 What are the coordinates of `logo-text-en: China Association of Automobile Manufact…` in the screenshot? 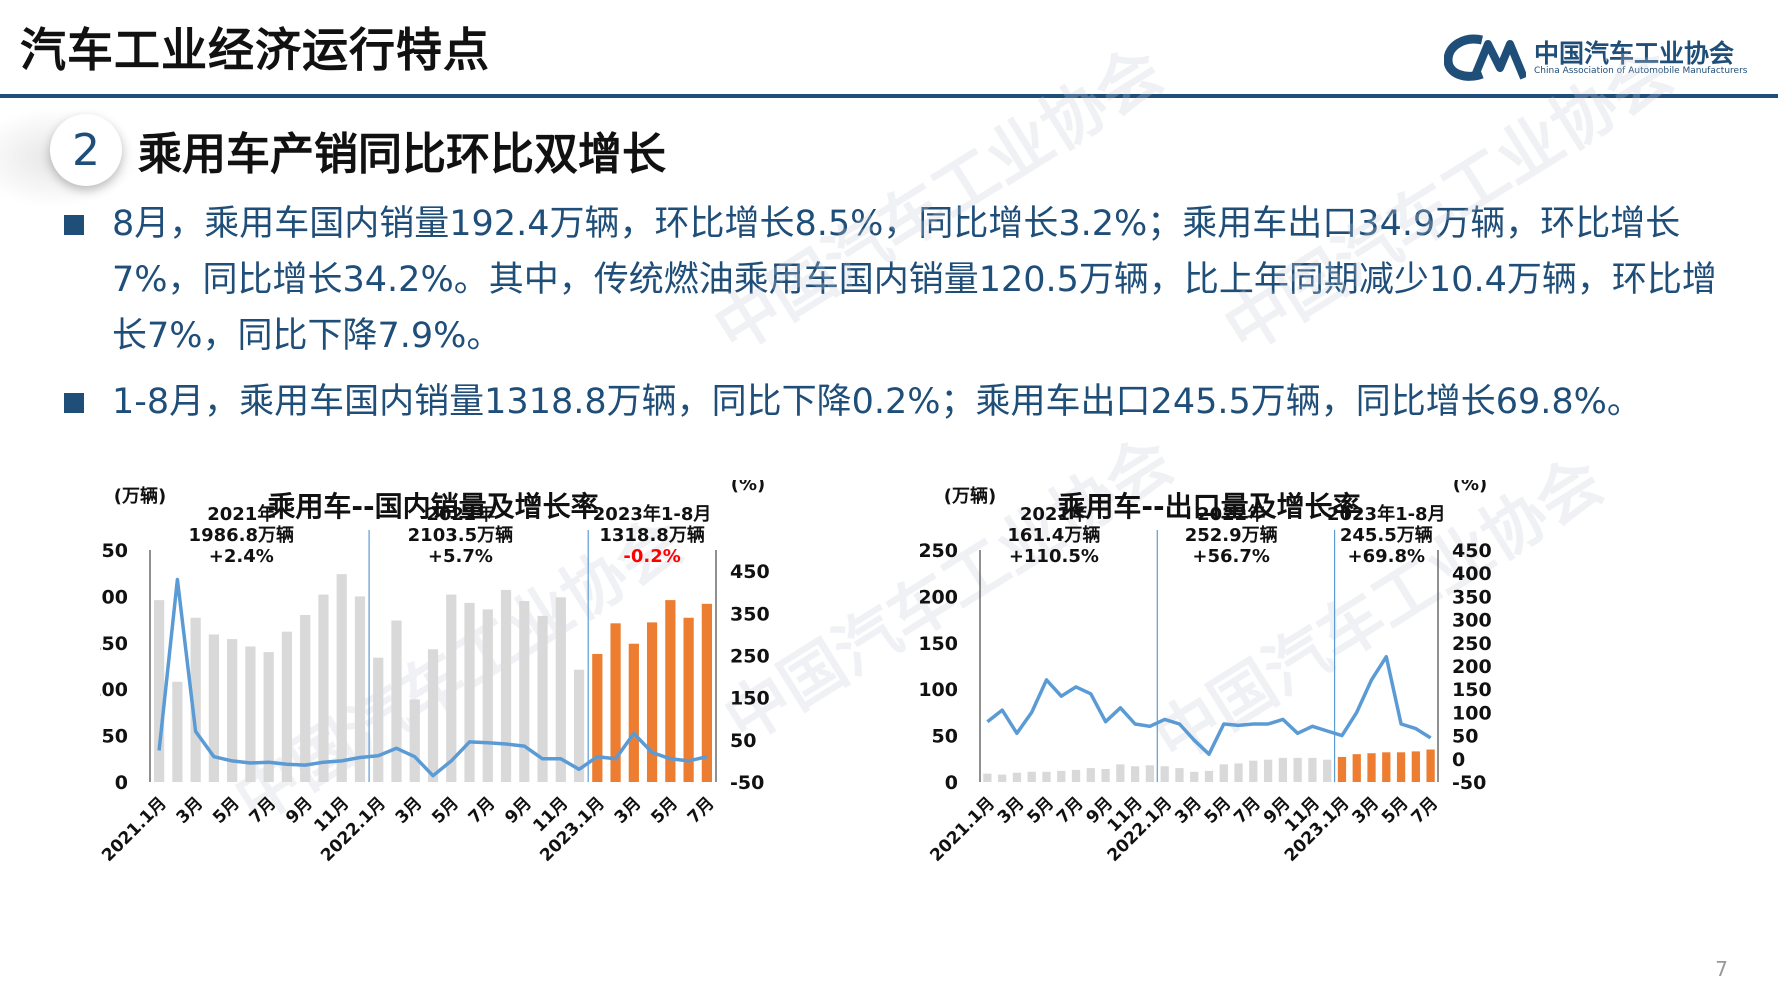 It's located at (1641, 71).